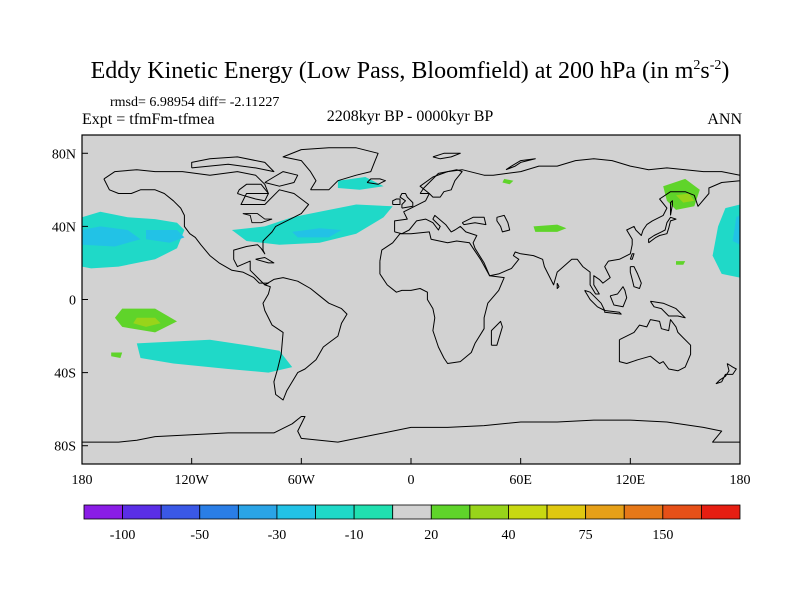  Describe the element at coordinates (64, 227) in the screenshot. I see `ytick-label: 40N` at that location.